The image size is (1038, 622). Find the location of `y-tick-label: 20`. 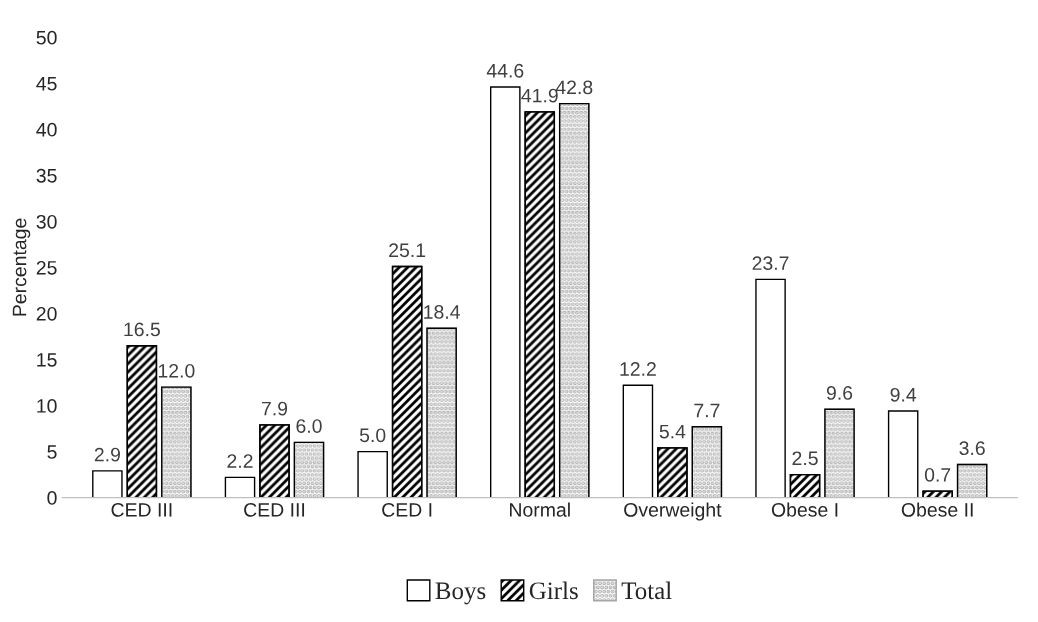

y-tick-label: 20 is located at coordinates (46, 313).